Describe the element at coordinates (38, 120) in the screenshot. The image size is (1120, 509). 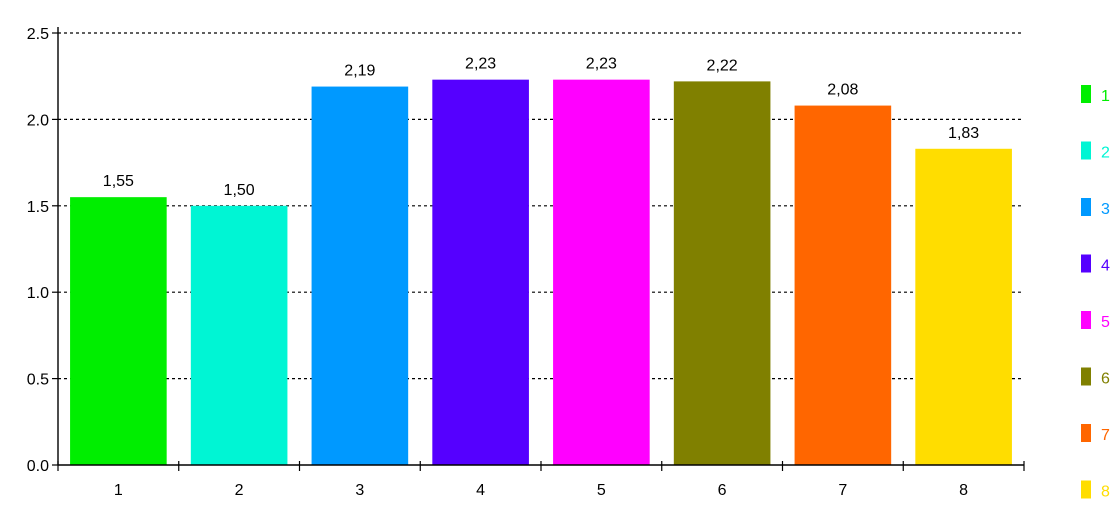
I see `y-tick-label: 2.0` at that location.